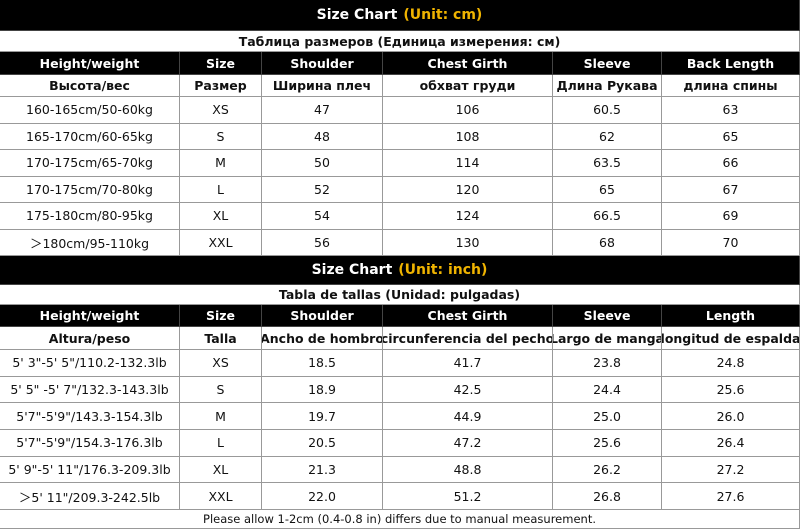 The width and height of the screenshot is (800, 529). I want to click on table-cell: 60.5, so click(607, 110).